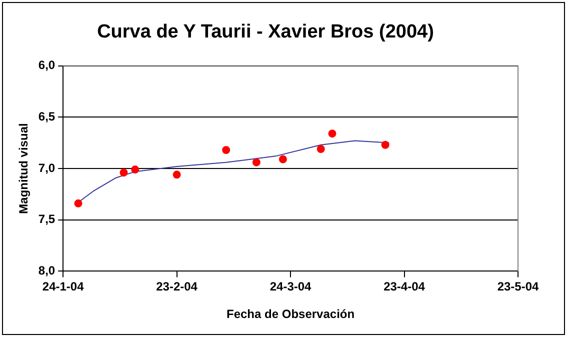 The image size is (567, 337). I want to click on x-axis-title: Fecha de Observación, so click(290, 314).